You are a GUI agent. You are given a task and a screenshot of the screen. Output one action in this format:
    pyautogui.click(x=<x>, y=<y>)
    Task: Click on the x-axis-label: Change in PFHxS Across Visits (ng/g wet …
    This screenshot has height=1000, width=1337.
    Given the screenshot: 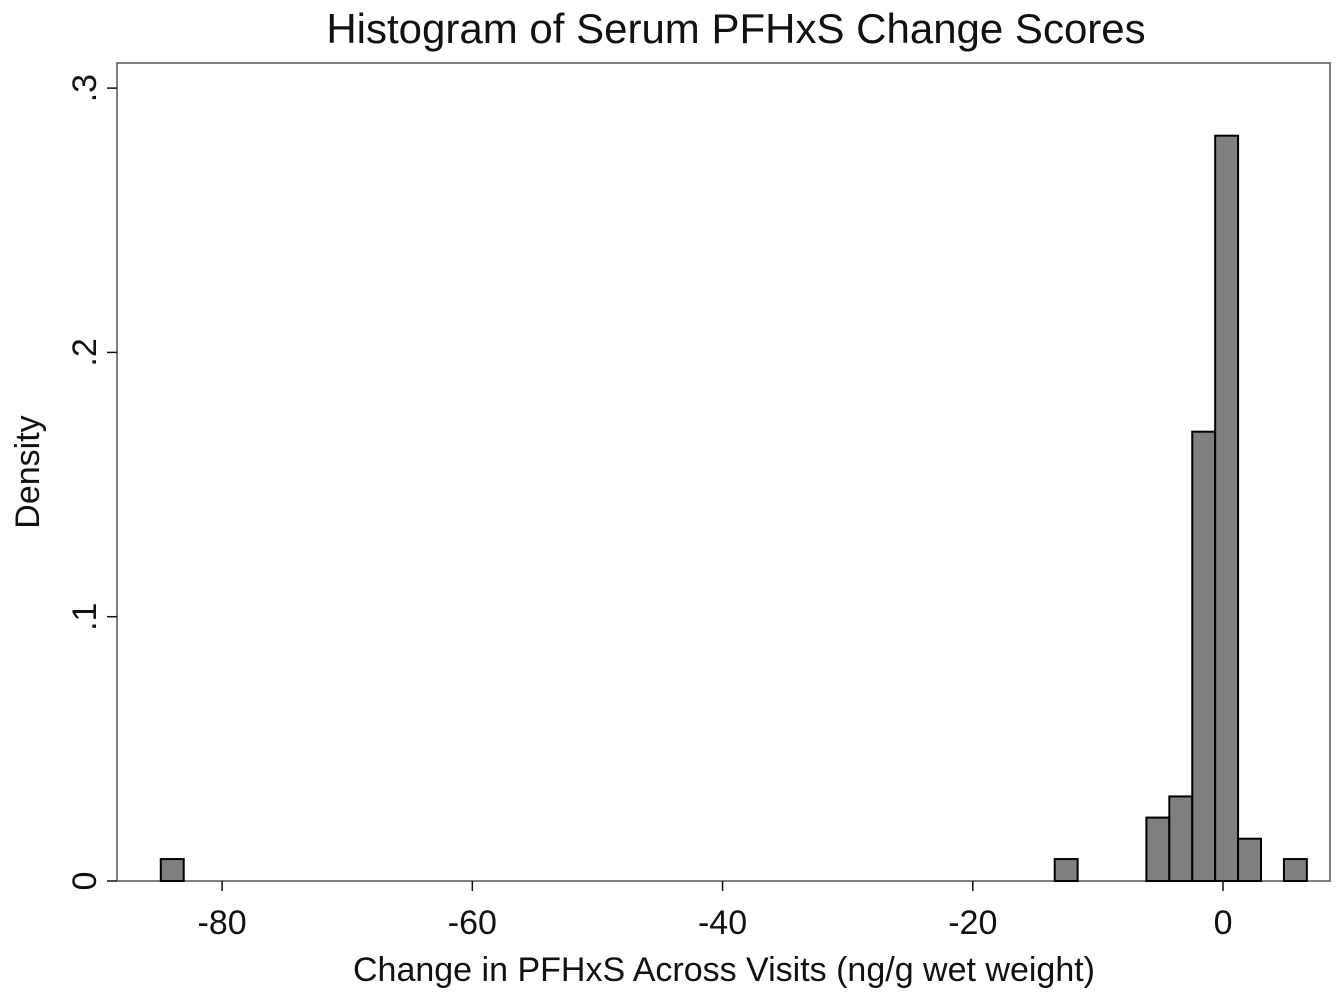 What is the action you would take?
    pyautogui.click(x=724, y=970)
    